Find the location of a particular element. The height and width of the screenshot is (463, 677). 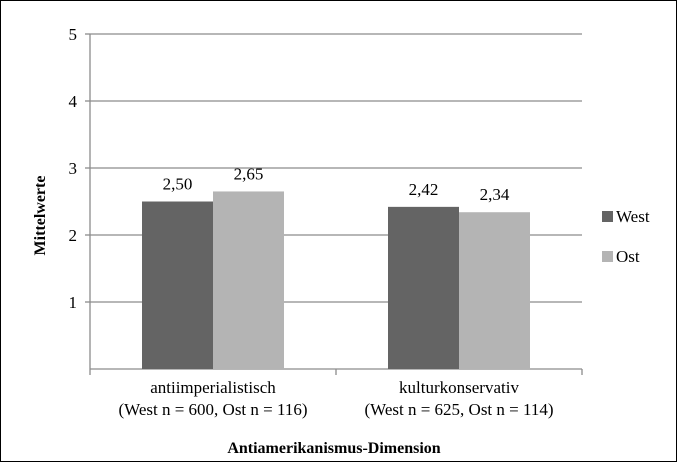

data-label-west-2: 2,42 is located at coordinates (424, 189).